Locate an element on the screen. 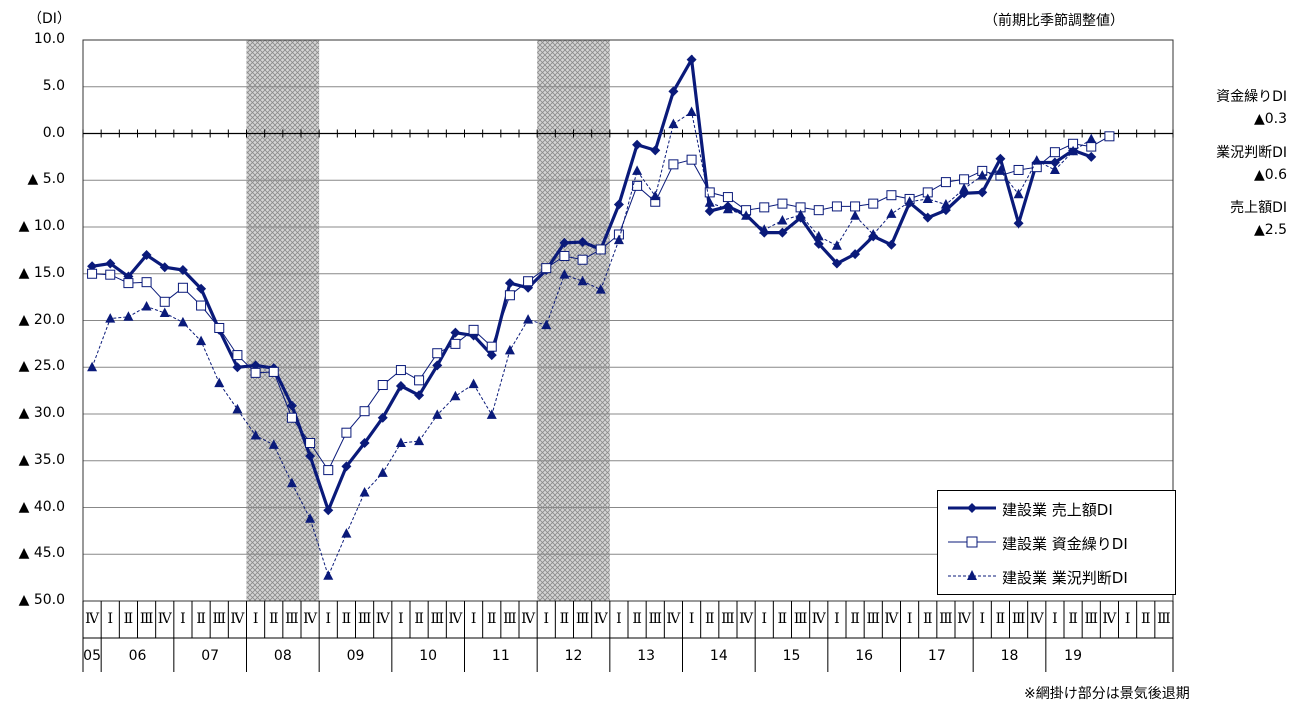  y-tick-label: ▲ 25.0 is located at coordinates (41, 366).